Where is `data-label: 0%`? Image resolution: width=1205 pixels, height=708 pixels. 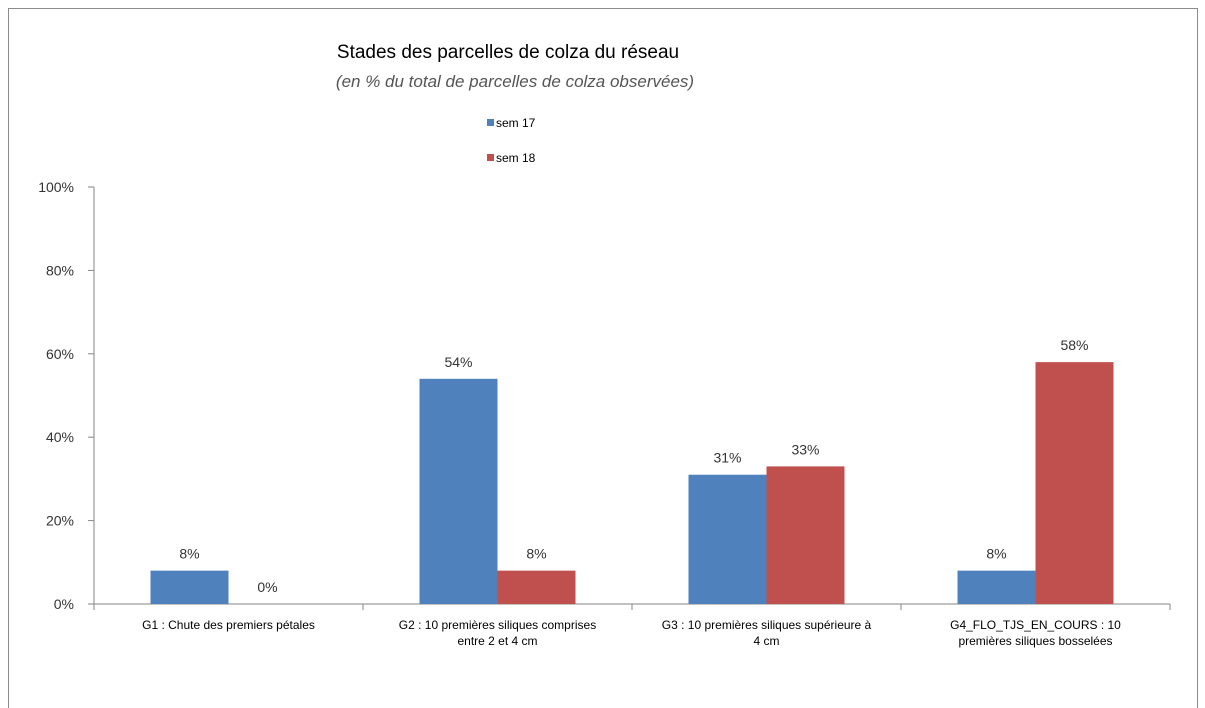 data-label: 0% is located at coordinates (267, 587).